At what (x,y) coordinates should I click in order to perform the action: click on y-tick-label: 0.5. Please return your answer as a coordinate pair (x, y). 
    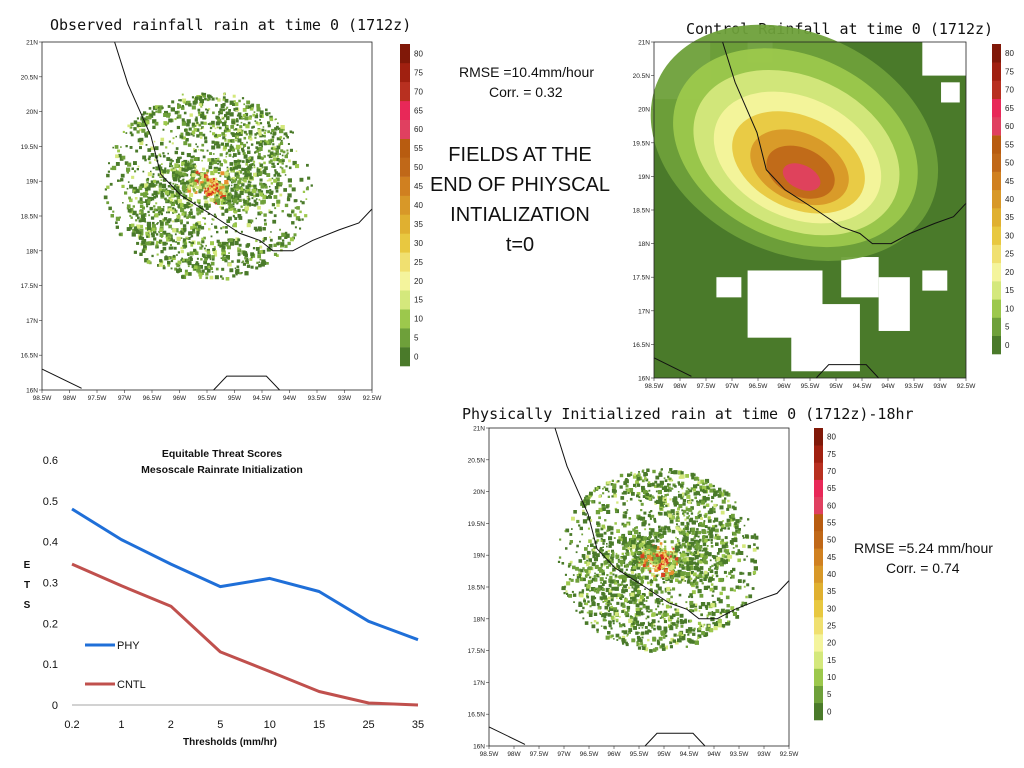
    Looking at the image, I should click on (50, 502).